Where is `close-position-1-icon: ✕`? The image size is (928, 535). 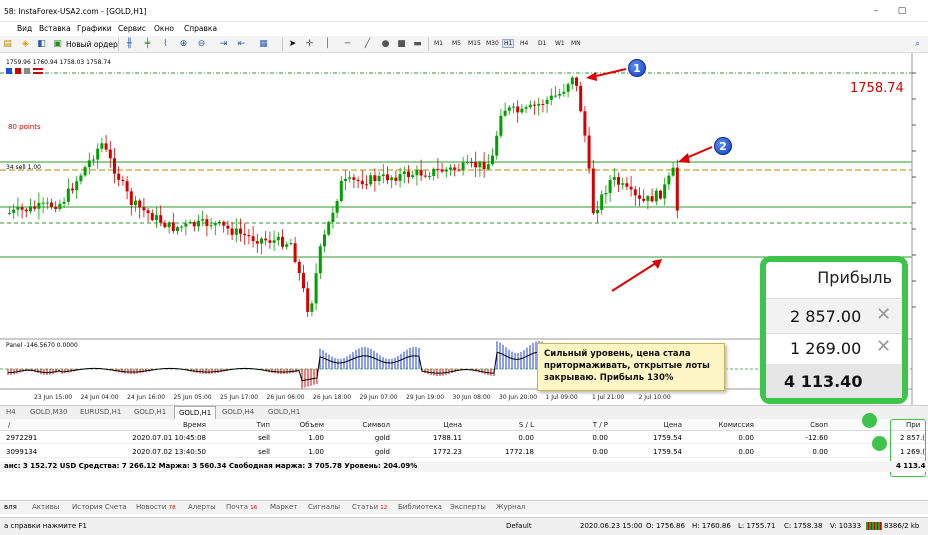
close-position-1-icon: ✕ is located at coordinates (884, 314).